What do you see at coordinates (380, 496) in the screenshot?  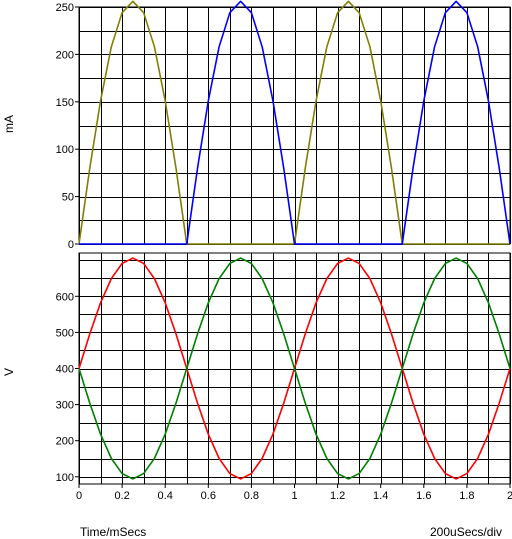 I see `voltage-xtick-label: 1.4` at bounding box center [380, 496].